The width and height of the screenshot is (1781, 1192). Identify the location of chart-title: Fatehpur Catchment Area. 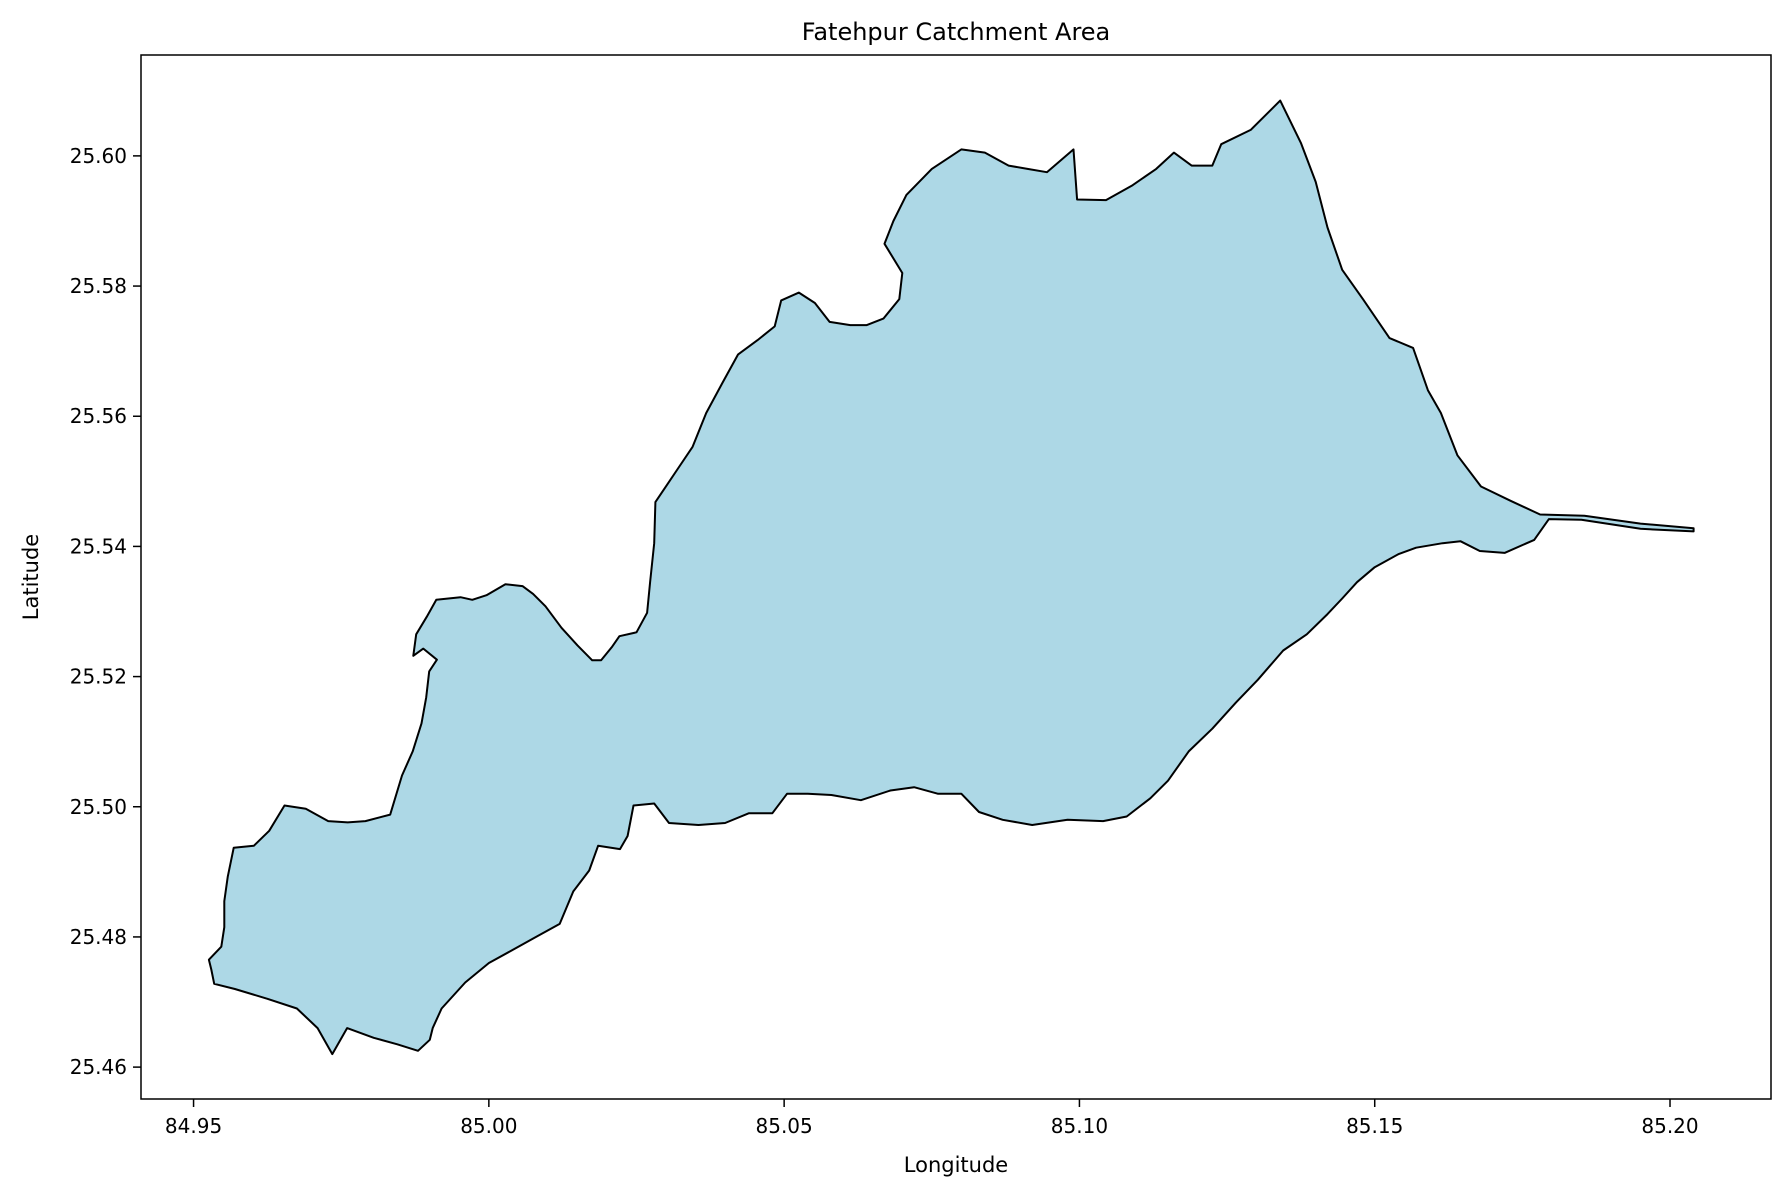
(956, 32).